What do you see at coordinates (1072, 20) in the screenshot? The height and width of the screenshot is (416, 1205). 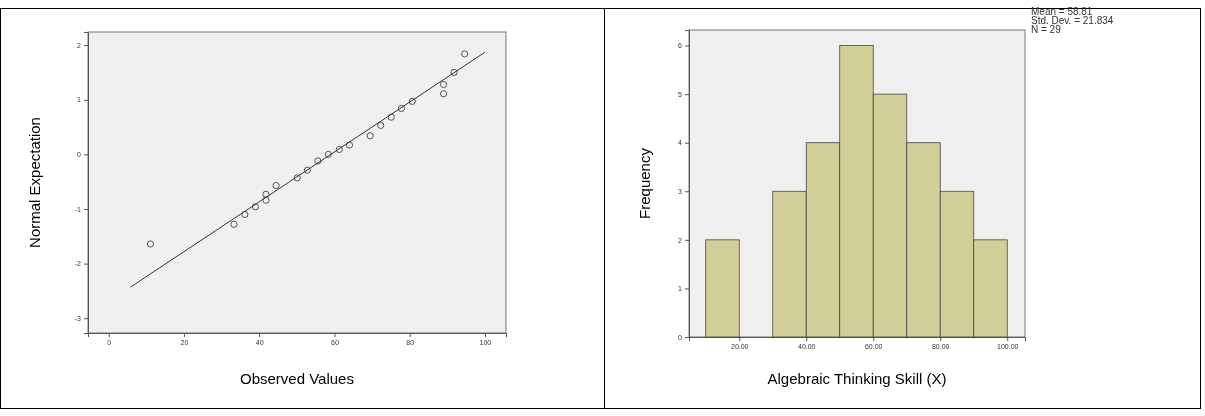 I see `text: Std. Dev. = 21.834` at bounding box center [1072, 20].